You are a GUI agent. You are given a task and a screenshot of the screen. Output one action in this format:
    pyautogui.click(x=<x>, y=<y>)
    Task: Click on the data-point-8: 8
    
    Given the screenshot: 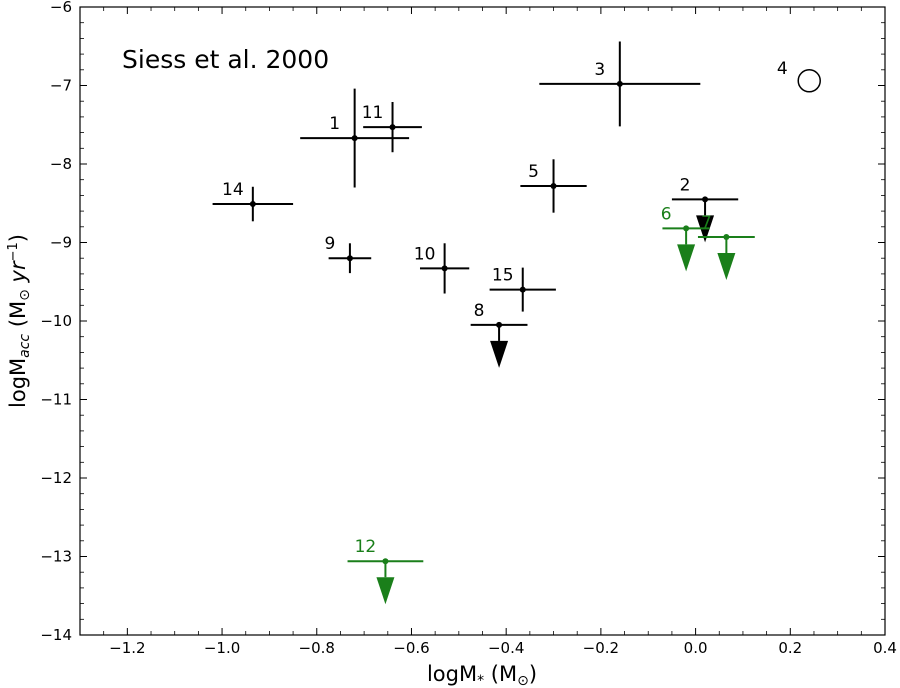 What is the action you would take?
    pyautogui.click(x=499, y=334)
    